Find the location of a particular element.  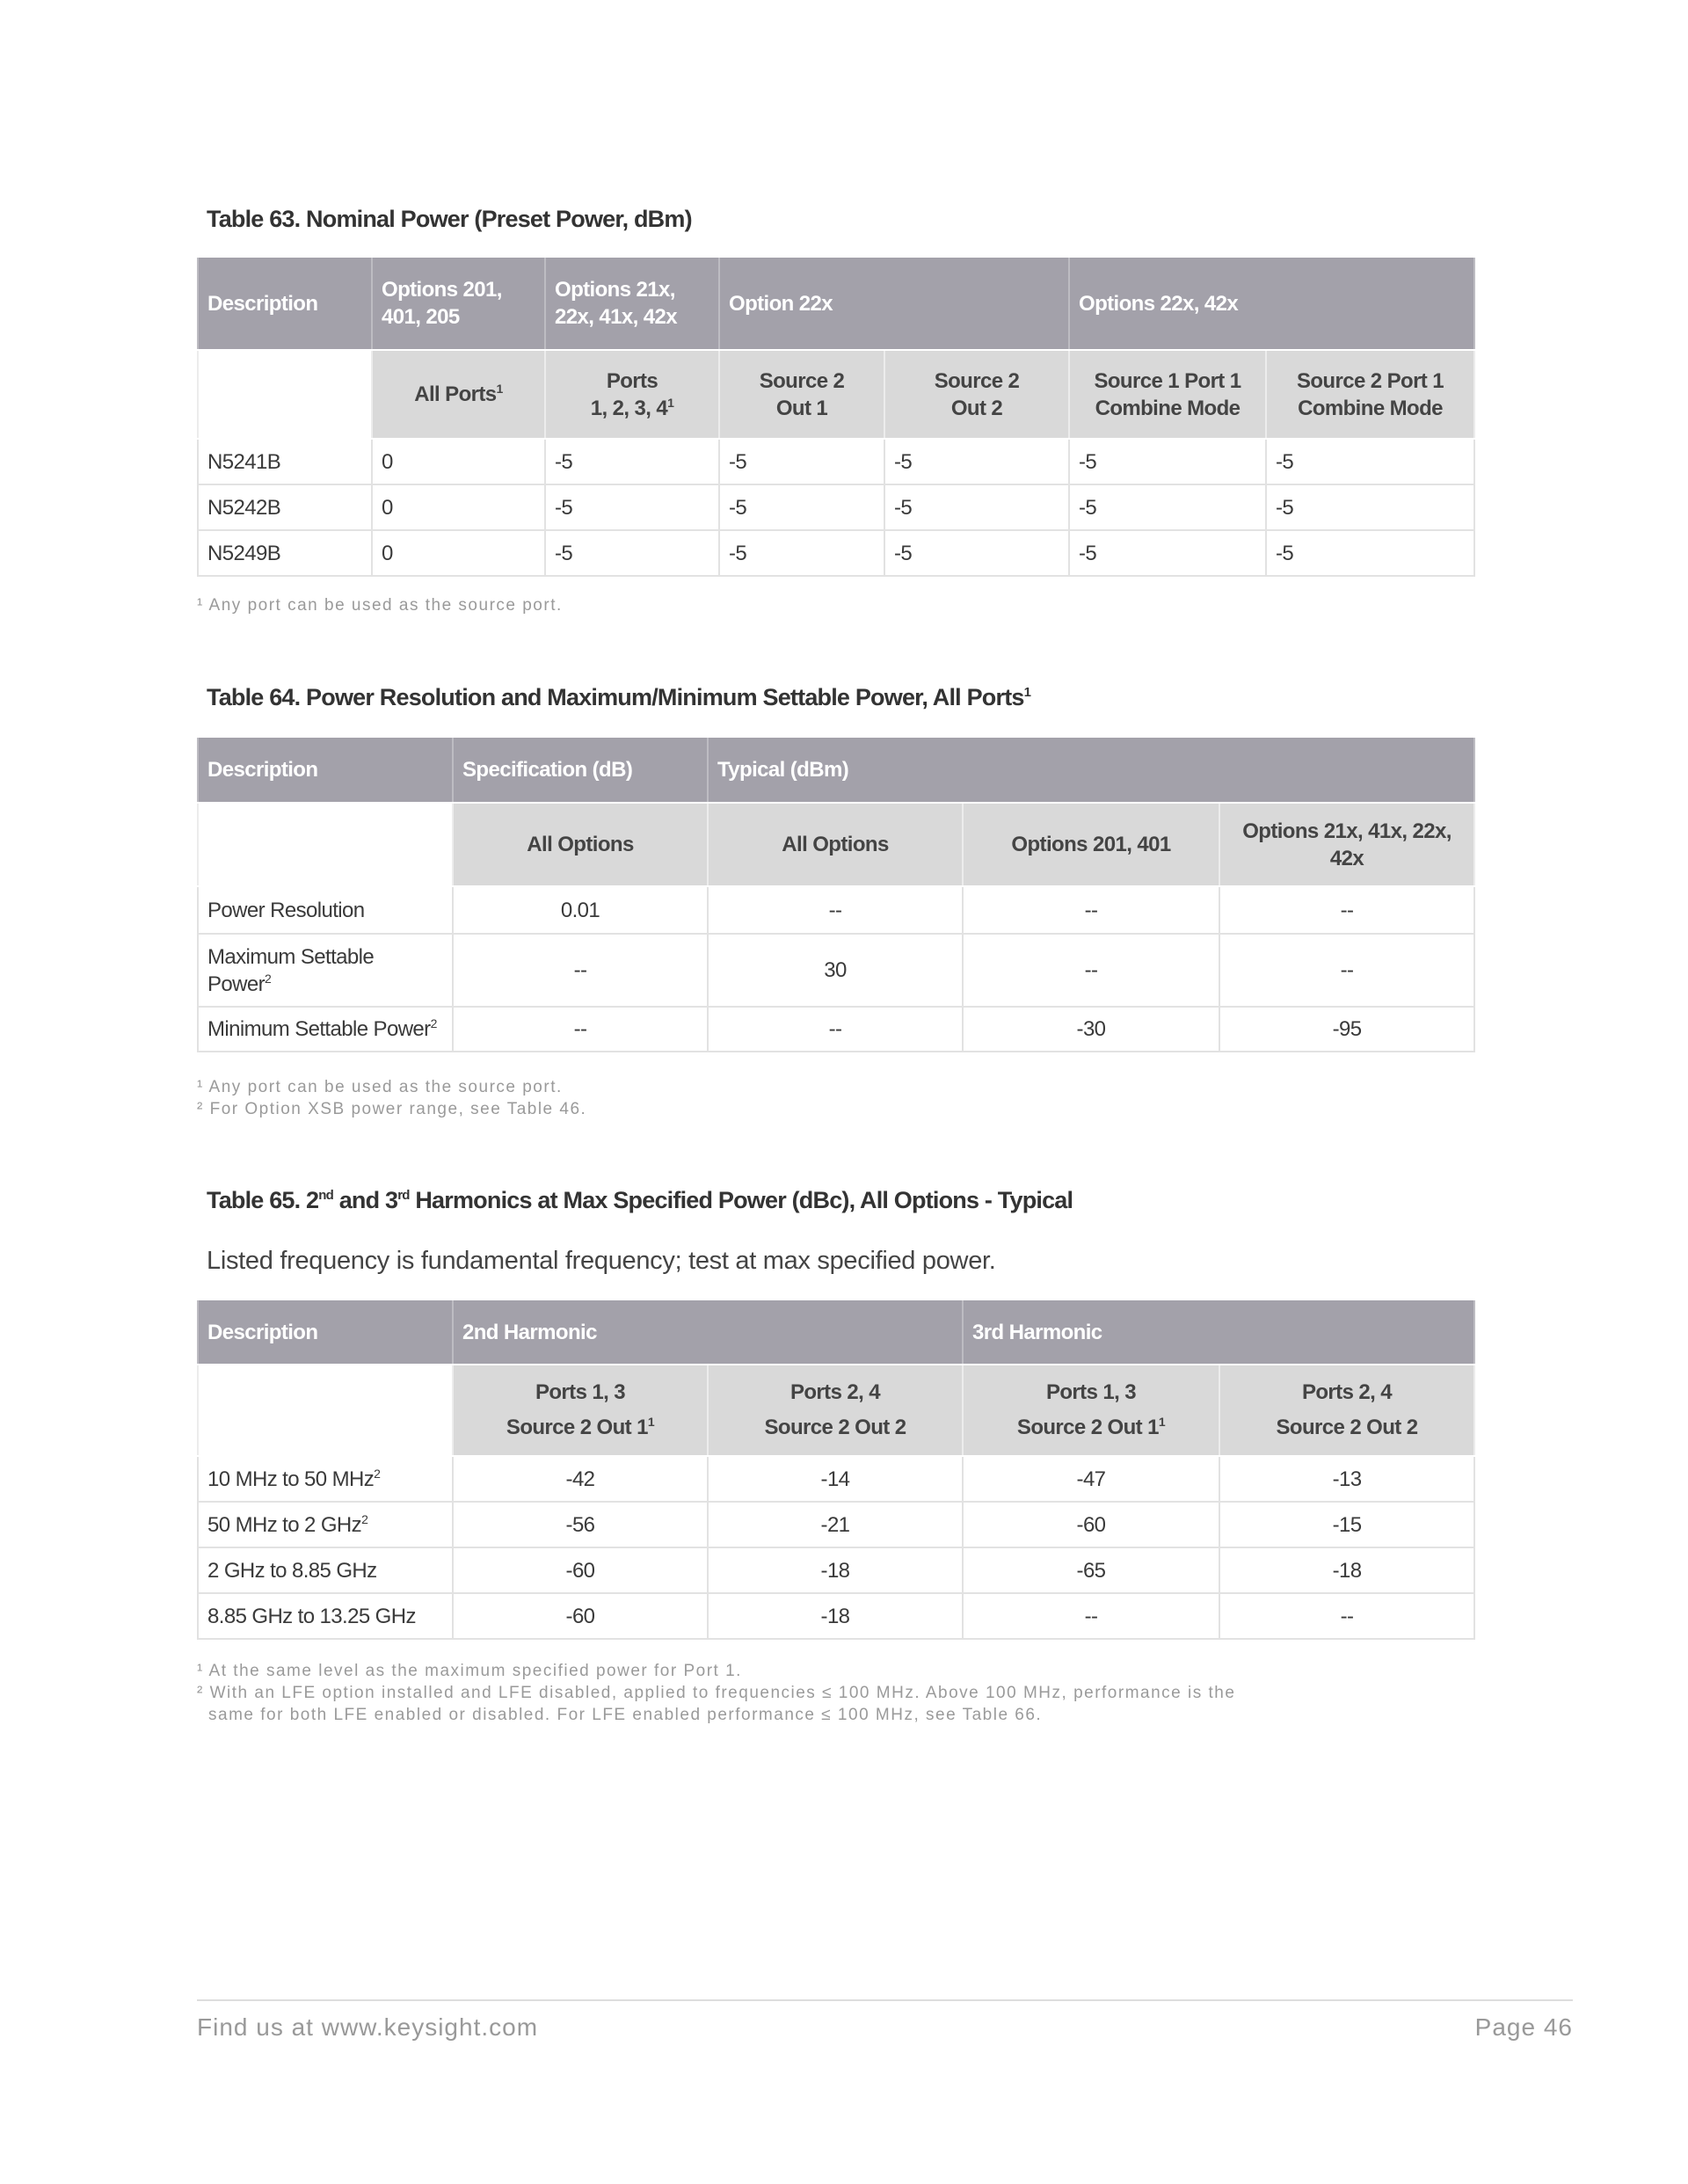

table-row: 50 MHz to 2 GHz2 -56 -21 -60 -15 is located at coordinates (836, 1524).